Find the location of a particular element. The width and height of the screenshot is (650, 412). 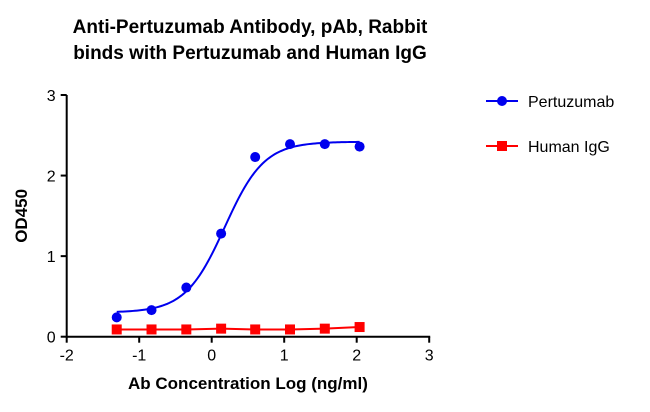

x-tick-label: 2 is located at coordinates (356, 356).